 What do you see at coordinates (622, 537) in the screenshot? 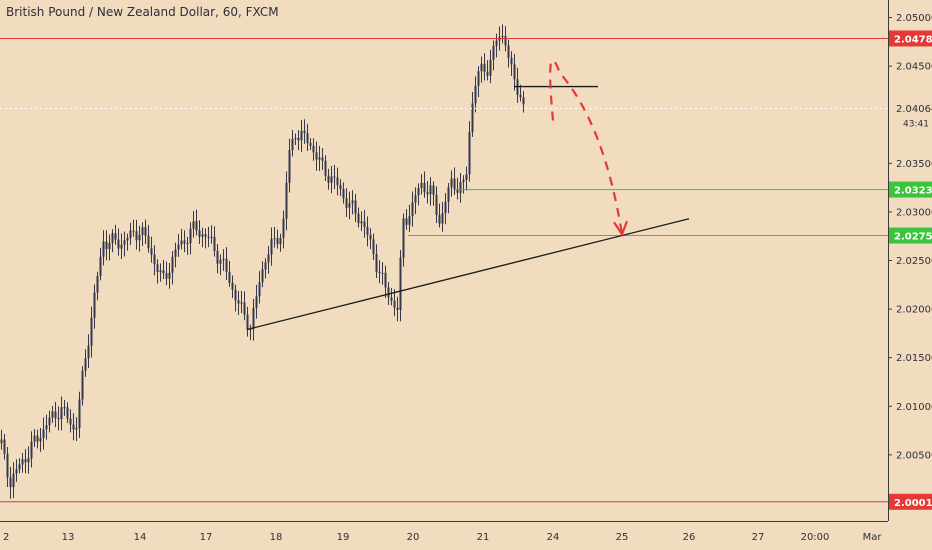
I see `time-tick-label: 25` at bounding box center [622, 537].